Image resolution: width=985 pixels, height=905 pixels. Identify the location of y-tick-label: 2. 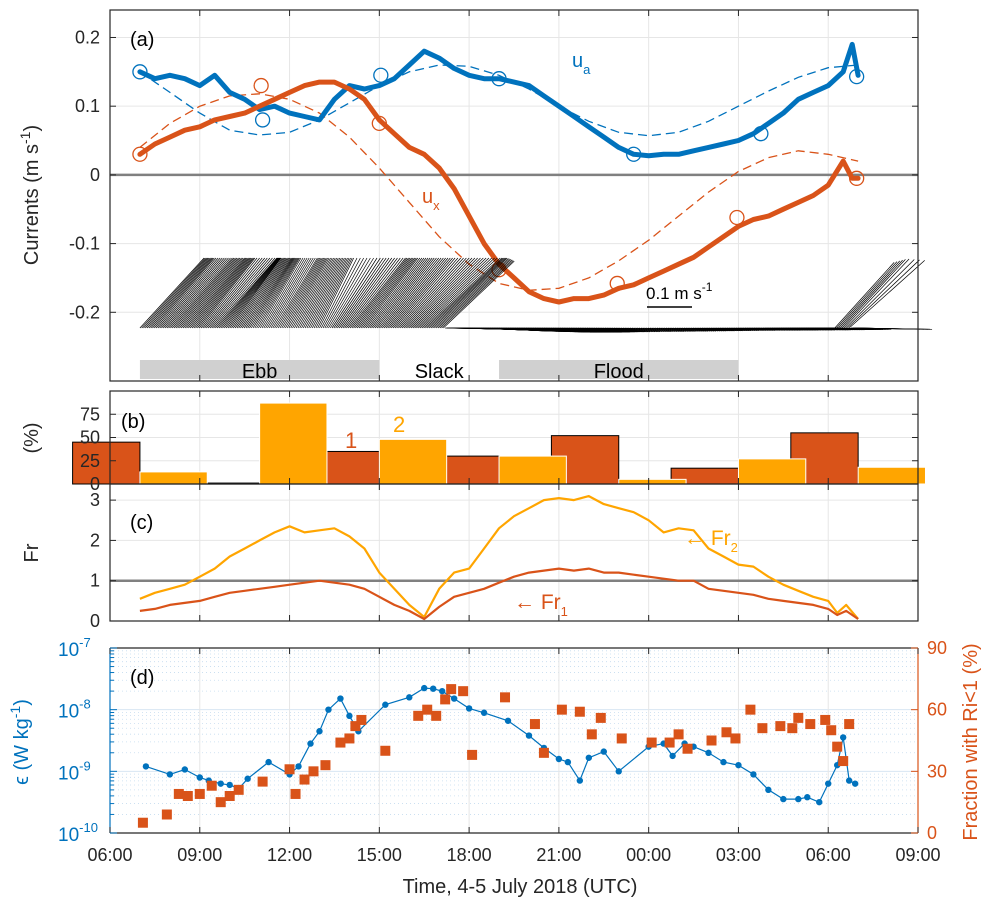
(95, 540).